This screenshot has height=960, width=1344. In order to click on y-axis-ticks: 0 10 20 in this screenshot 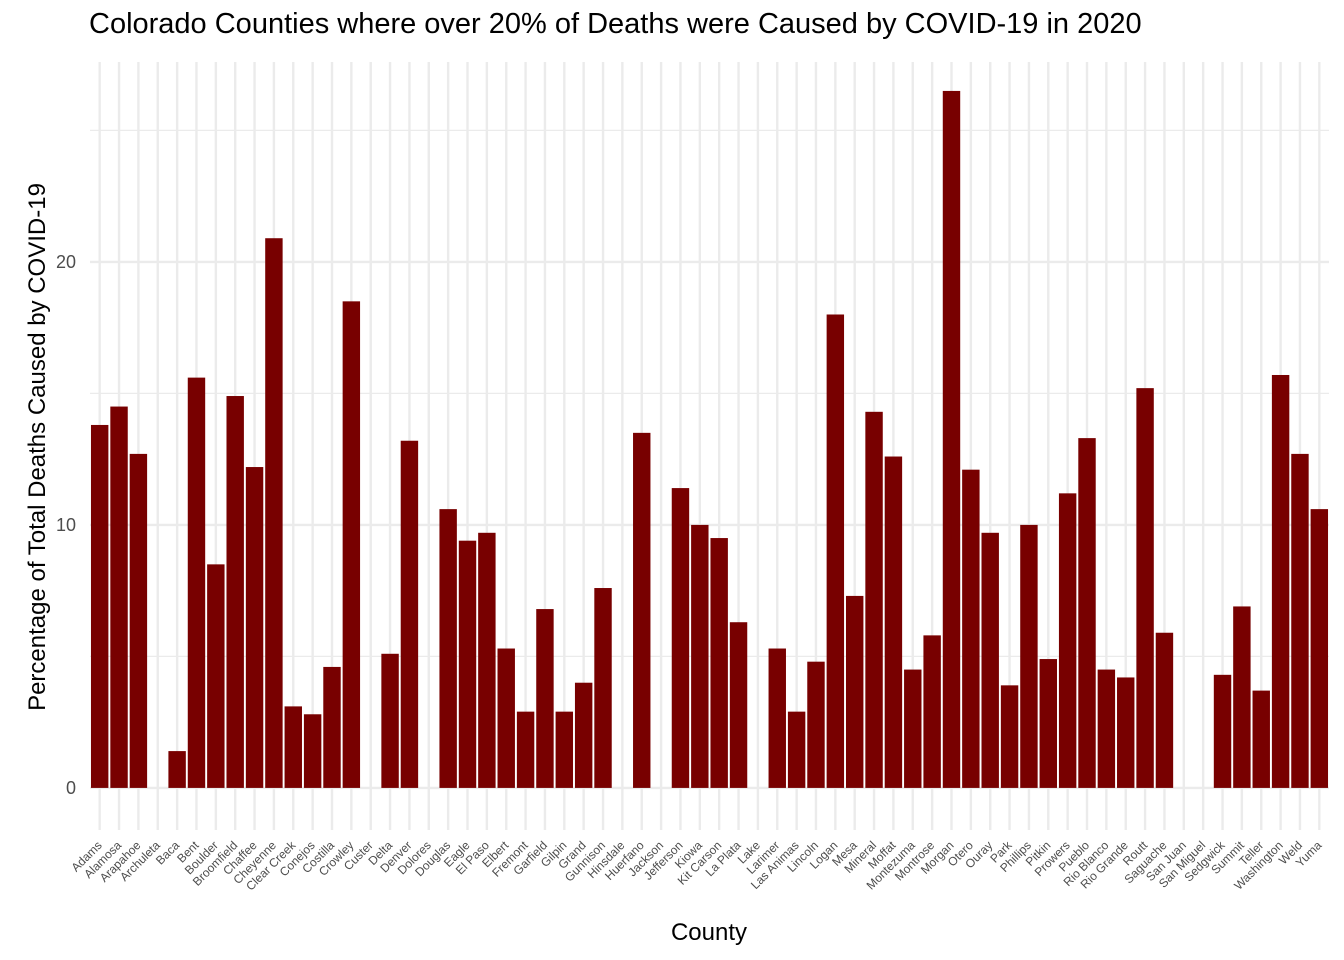, I will do `click(66, 525)`.